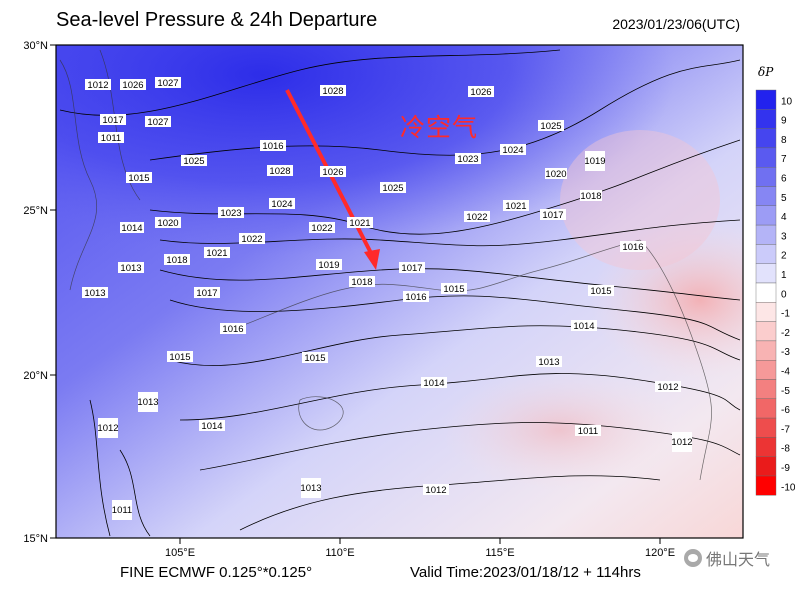  I want to click on legend-tick-label: -8, so click(785, 449).